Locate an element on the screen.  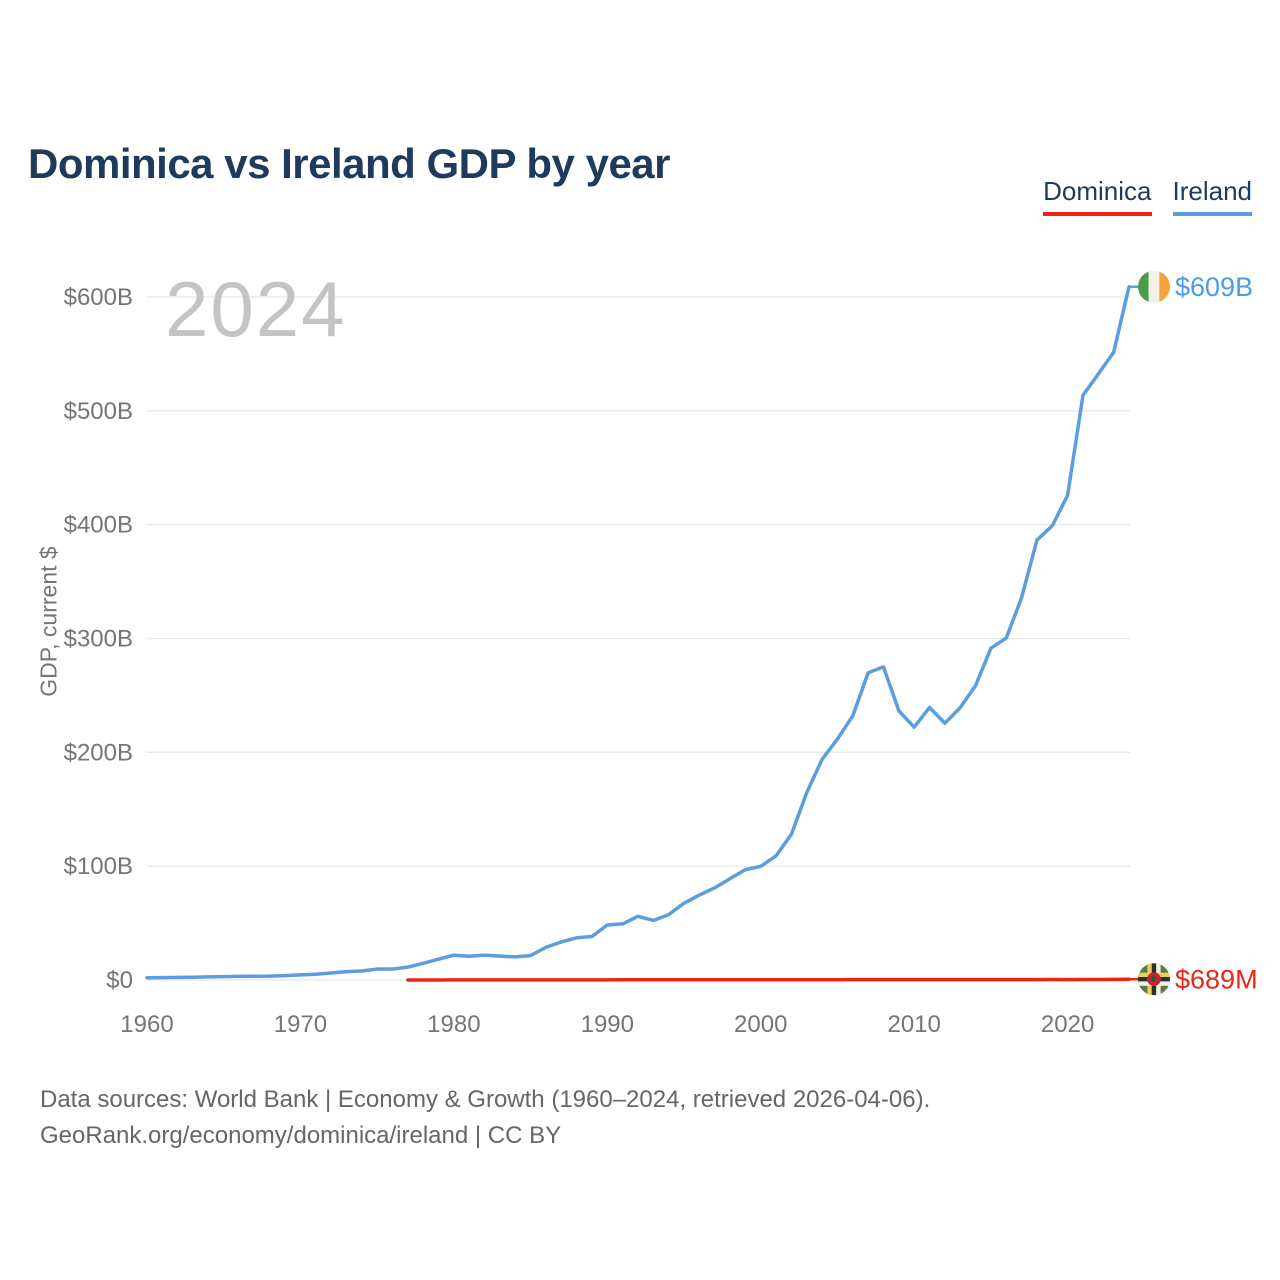
y-tick-label: $200B is located at coordinates (98, 752).